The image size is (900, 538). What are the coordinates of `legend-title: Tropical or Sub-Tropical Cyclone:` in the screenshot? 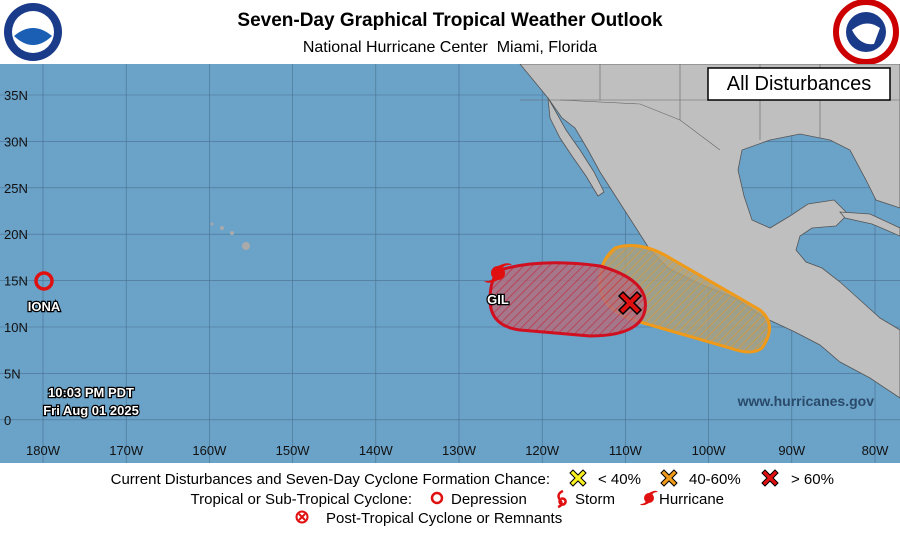 It's located at (301, 499).